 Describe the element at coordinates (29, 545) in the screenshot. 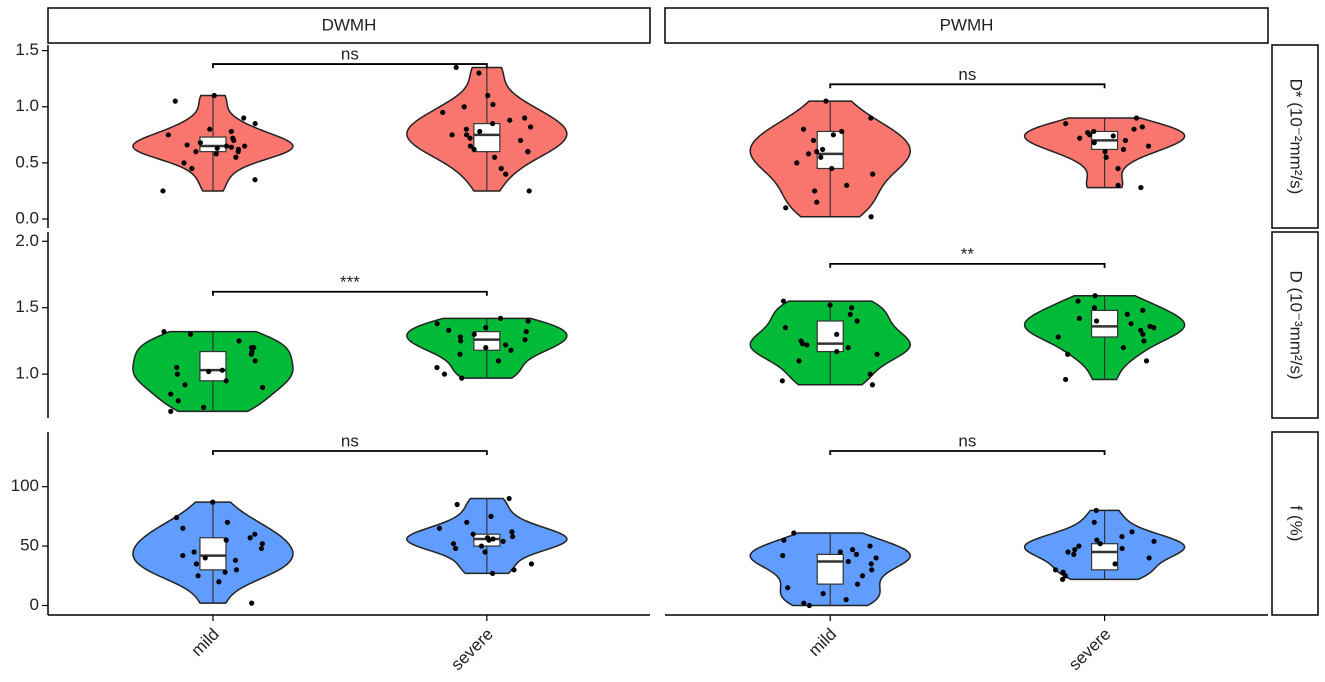

I see `y-tick-label: 50` at that location.